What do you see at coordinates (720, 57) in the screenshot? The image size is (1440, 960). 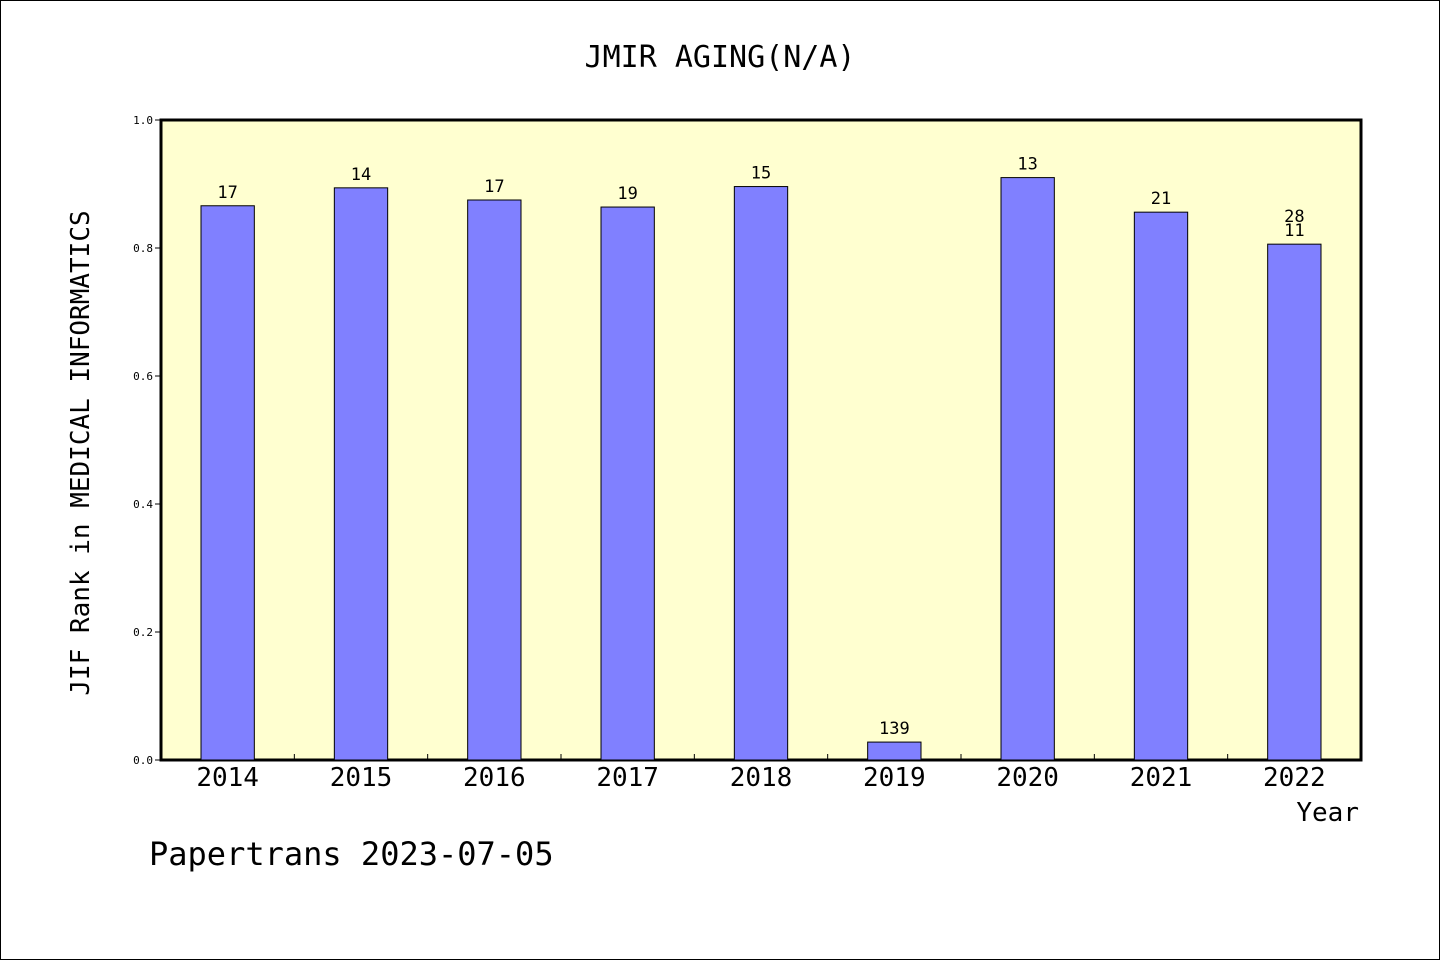 I see `chart-title: JMIR AGING(N/A)` at bounding box center [720, 57].